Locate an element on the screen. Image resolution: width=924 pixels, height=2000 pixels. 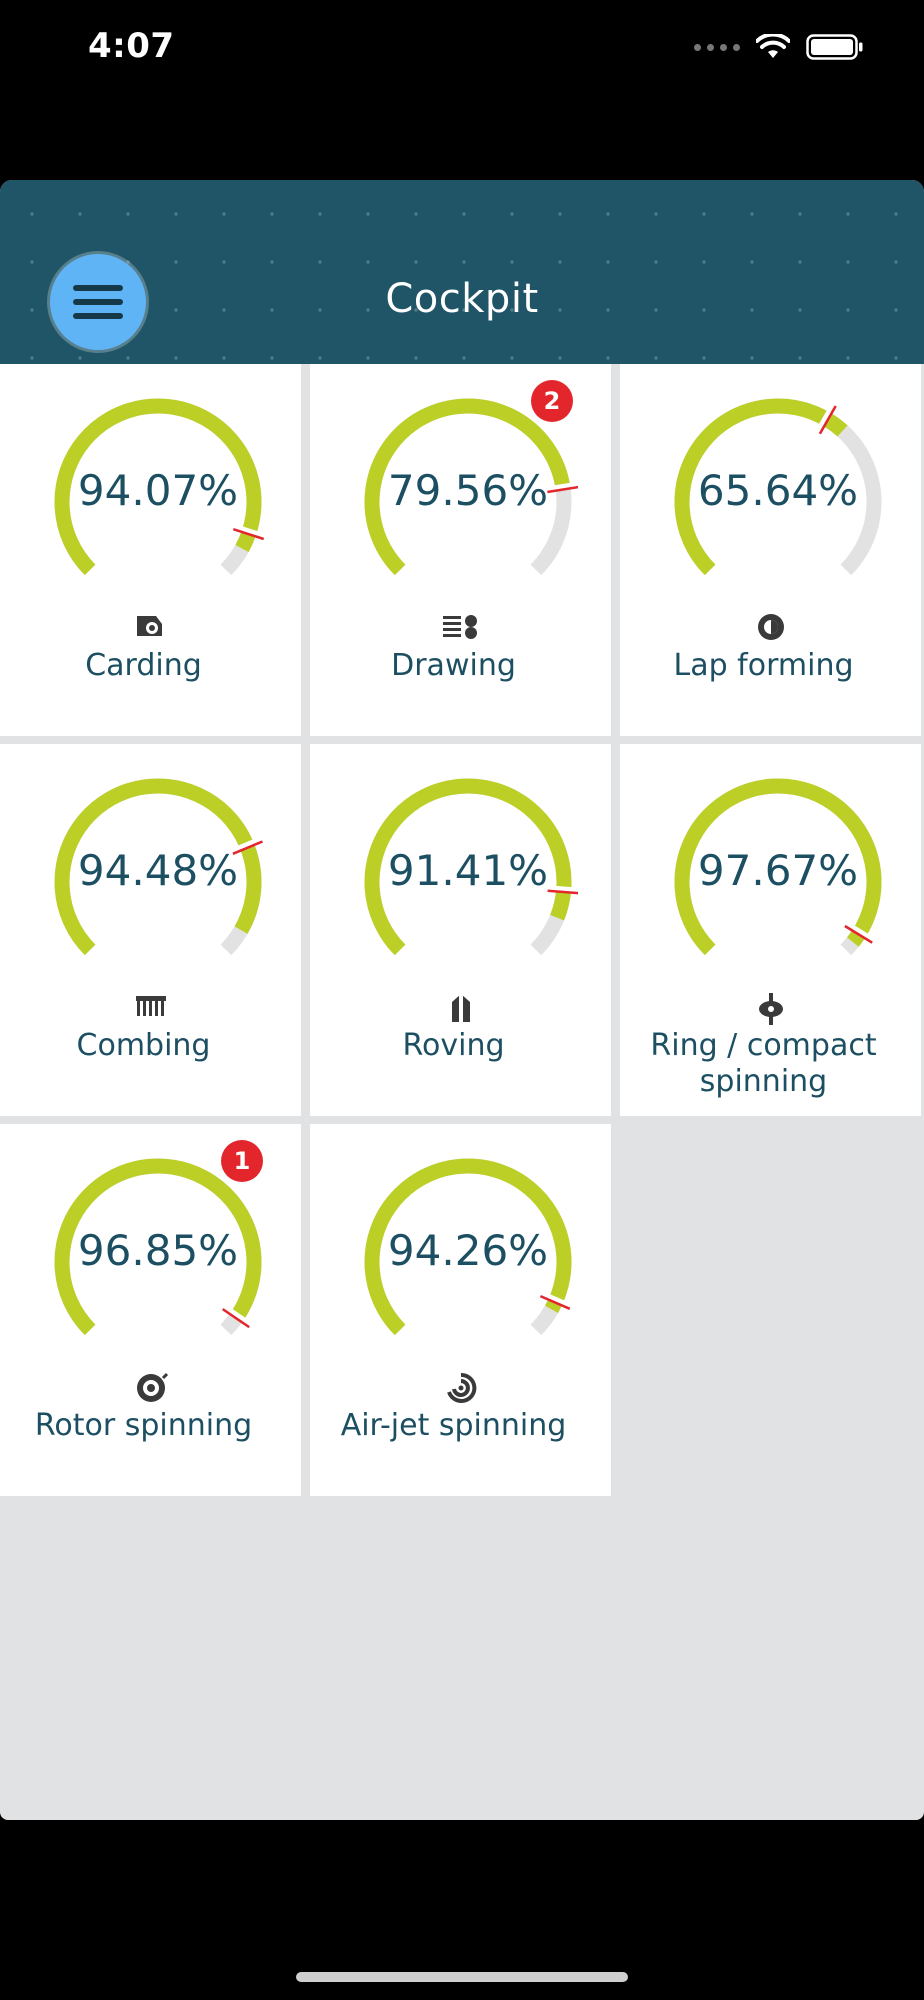
home-indicator is located at coordinates (462, 1977).